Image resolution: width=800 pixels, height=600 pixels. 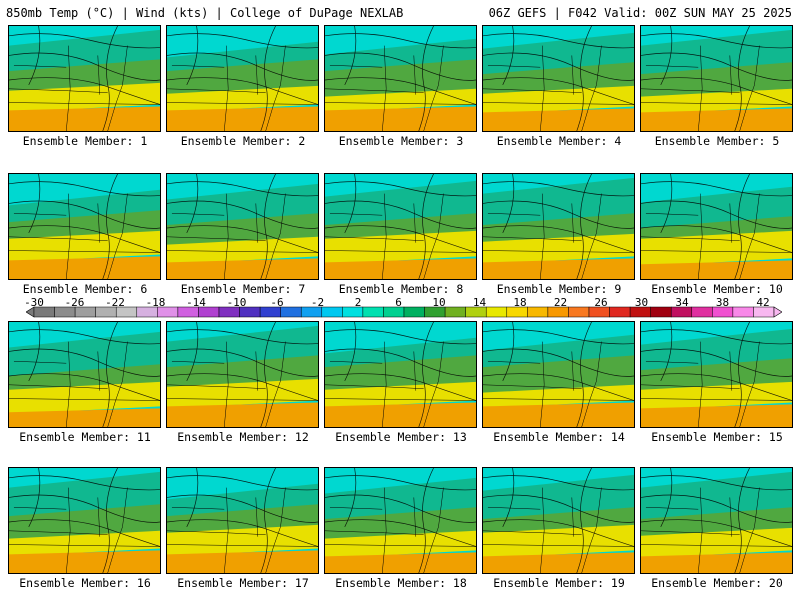 What do you see at coordinates (85, 289) in the screenshot?
I see `member-label-6: Ensemble Member: 6` at bounding box center [85, 289].